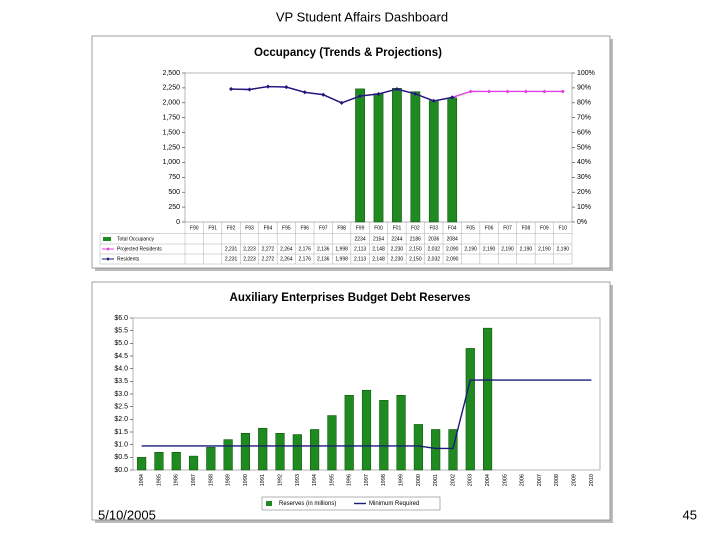 The height and width of the screenshot is (540, 720). What do you see at coordinates (171, 147) in the screenshot?
I see `y-tick-label: 1,250` at bounding box center [171, 147].